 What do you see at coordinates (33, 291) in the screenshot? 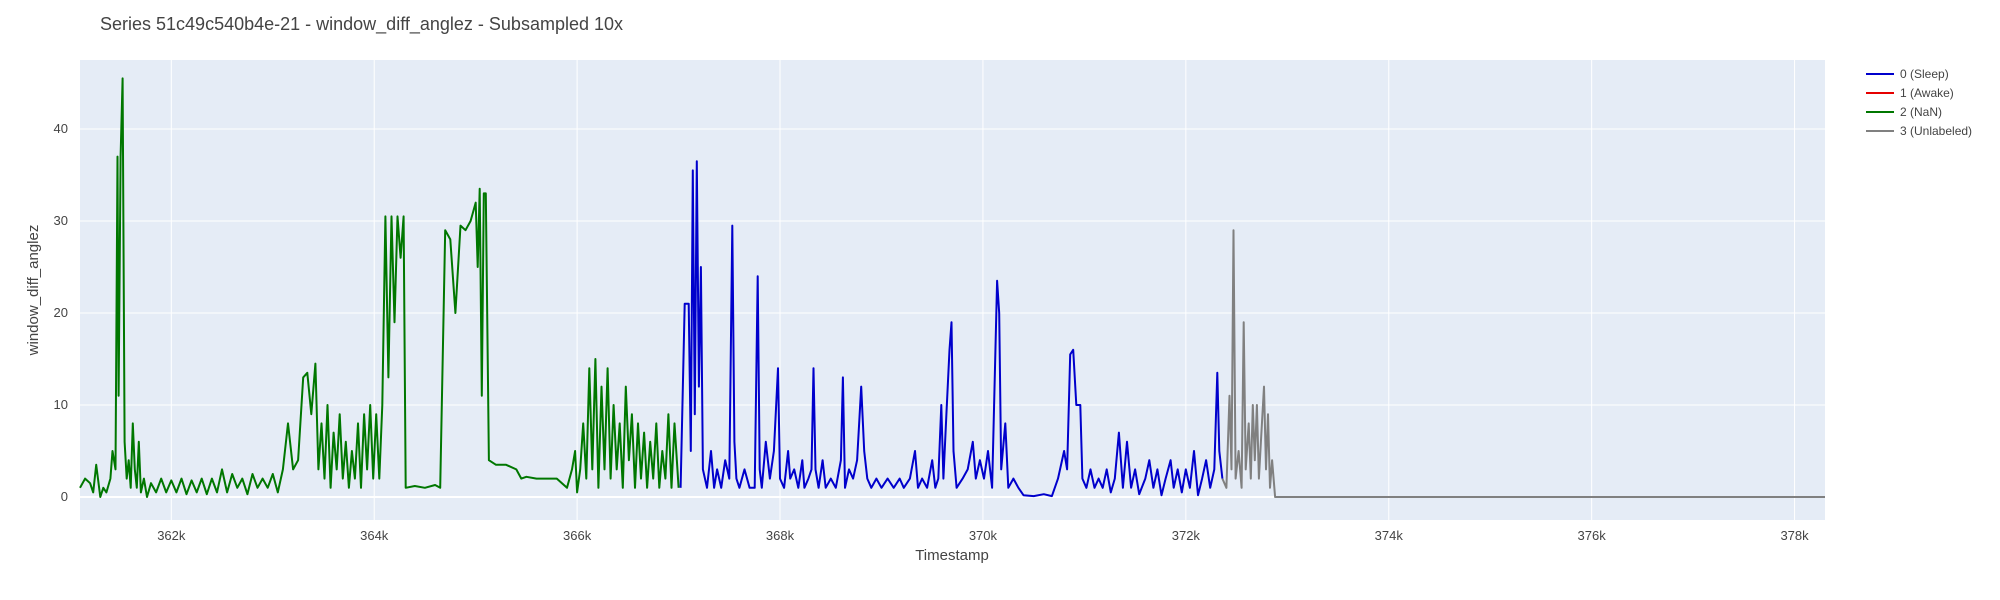
I see `y-axis-title: window_diff_anglez` at bounding box center [33, 291].